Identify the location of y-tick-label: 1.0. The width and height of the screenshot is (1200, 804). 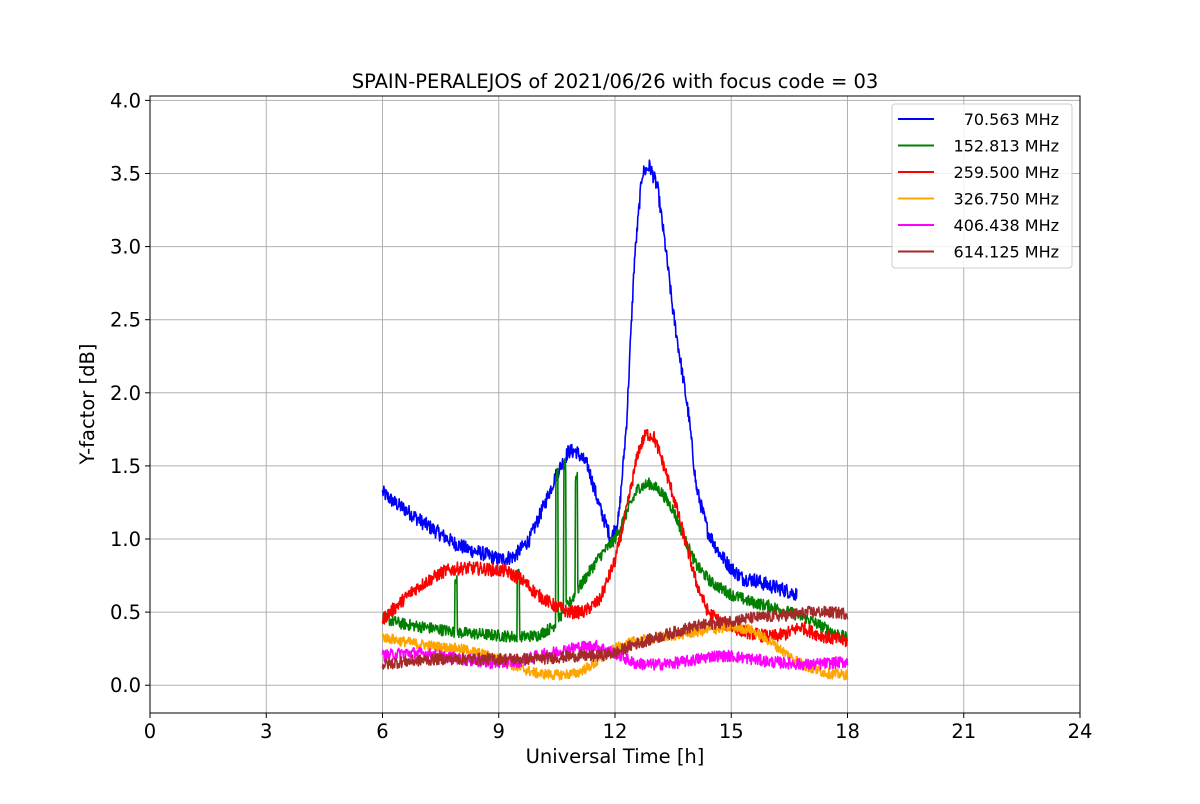
(125, 539).